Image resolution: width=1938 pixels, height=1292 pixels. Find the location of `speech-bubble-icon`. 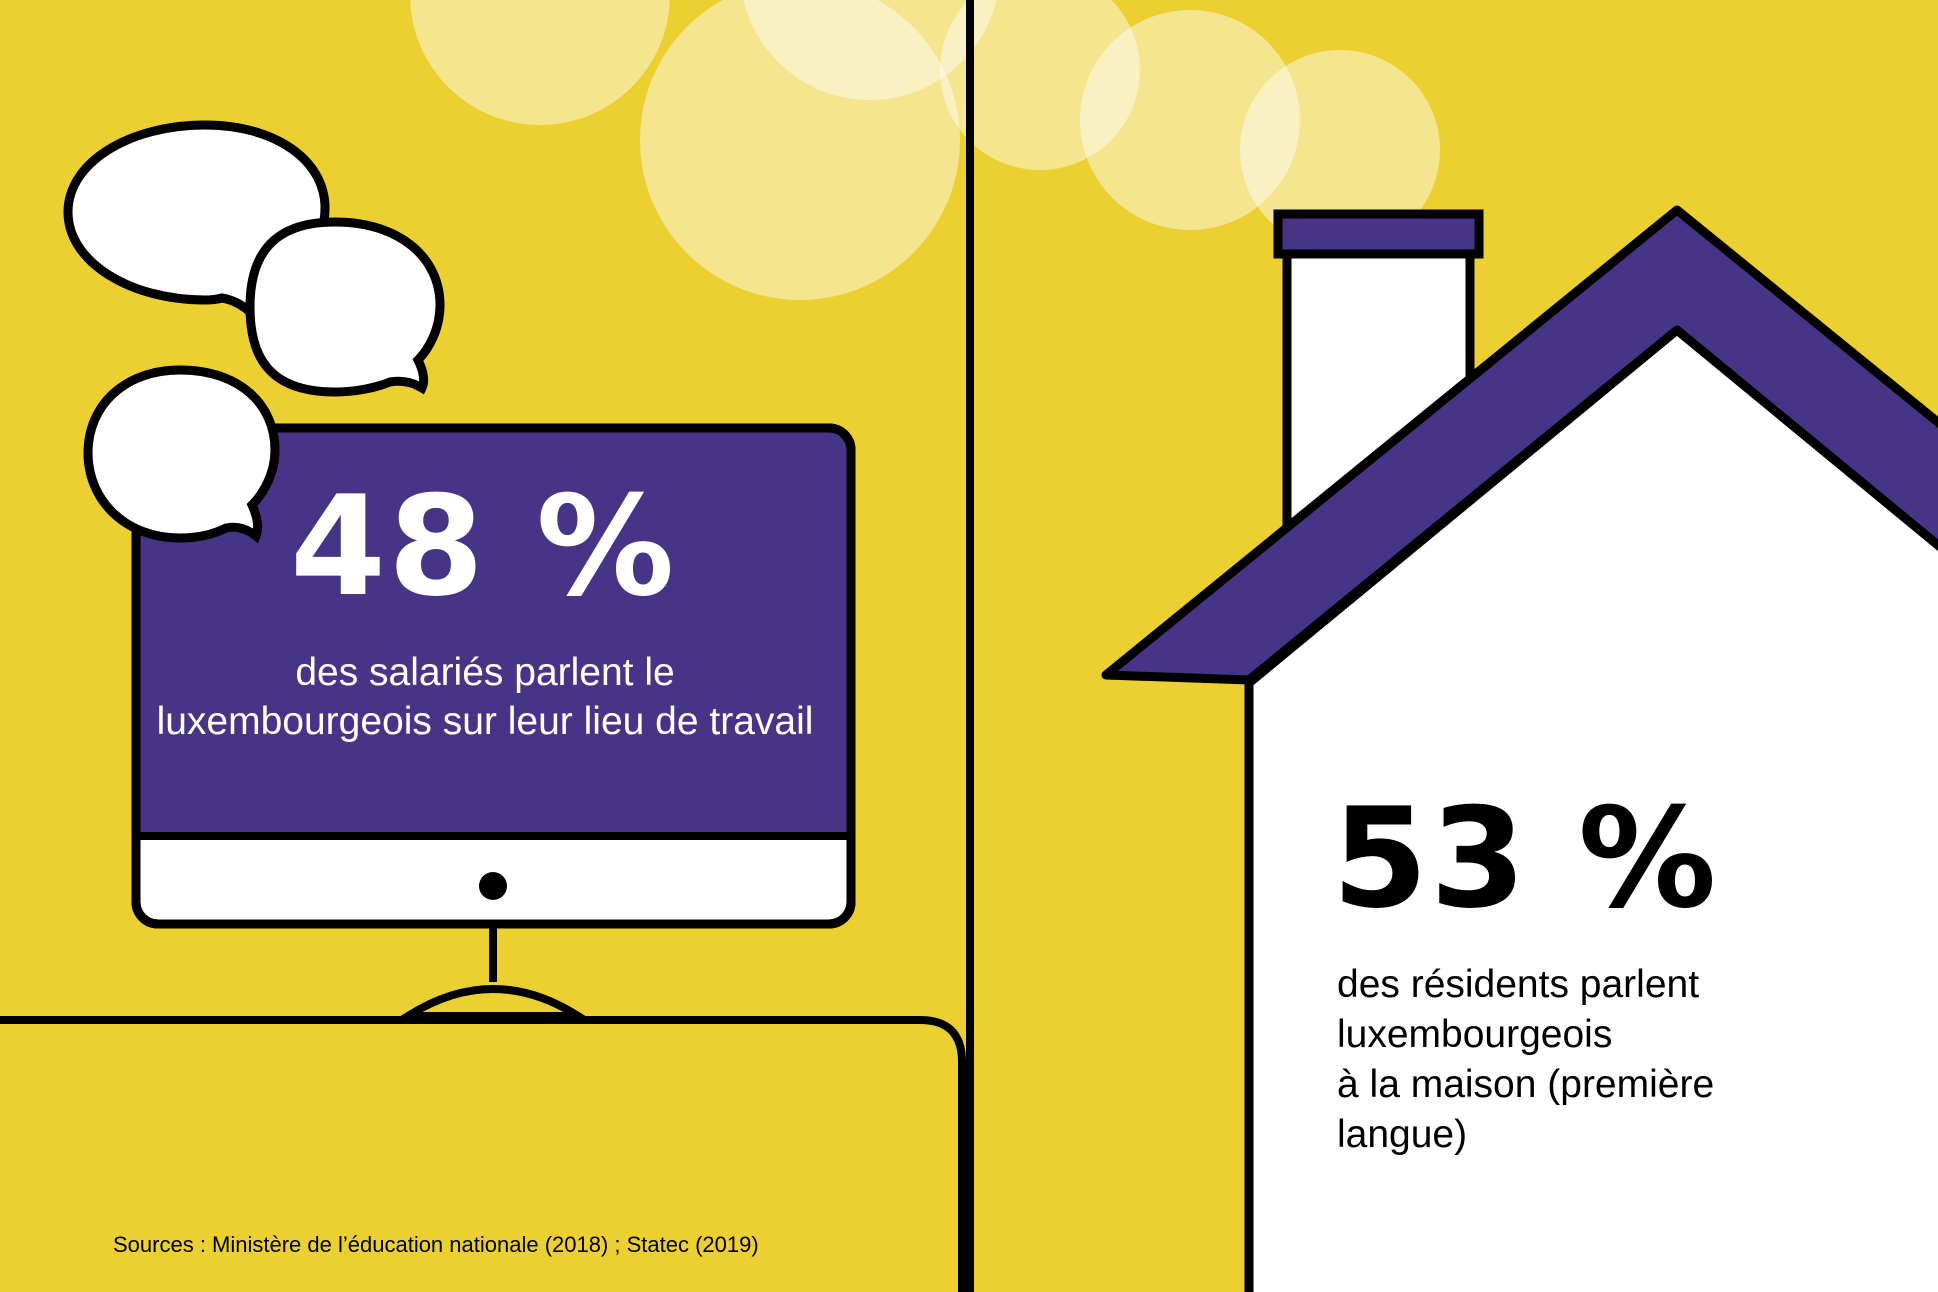

speech-bubble-icon is located at coordinates (254, 332).